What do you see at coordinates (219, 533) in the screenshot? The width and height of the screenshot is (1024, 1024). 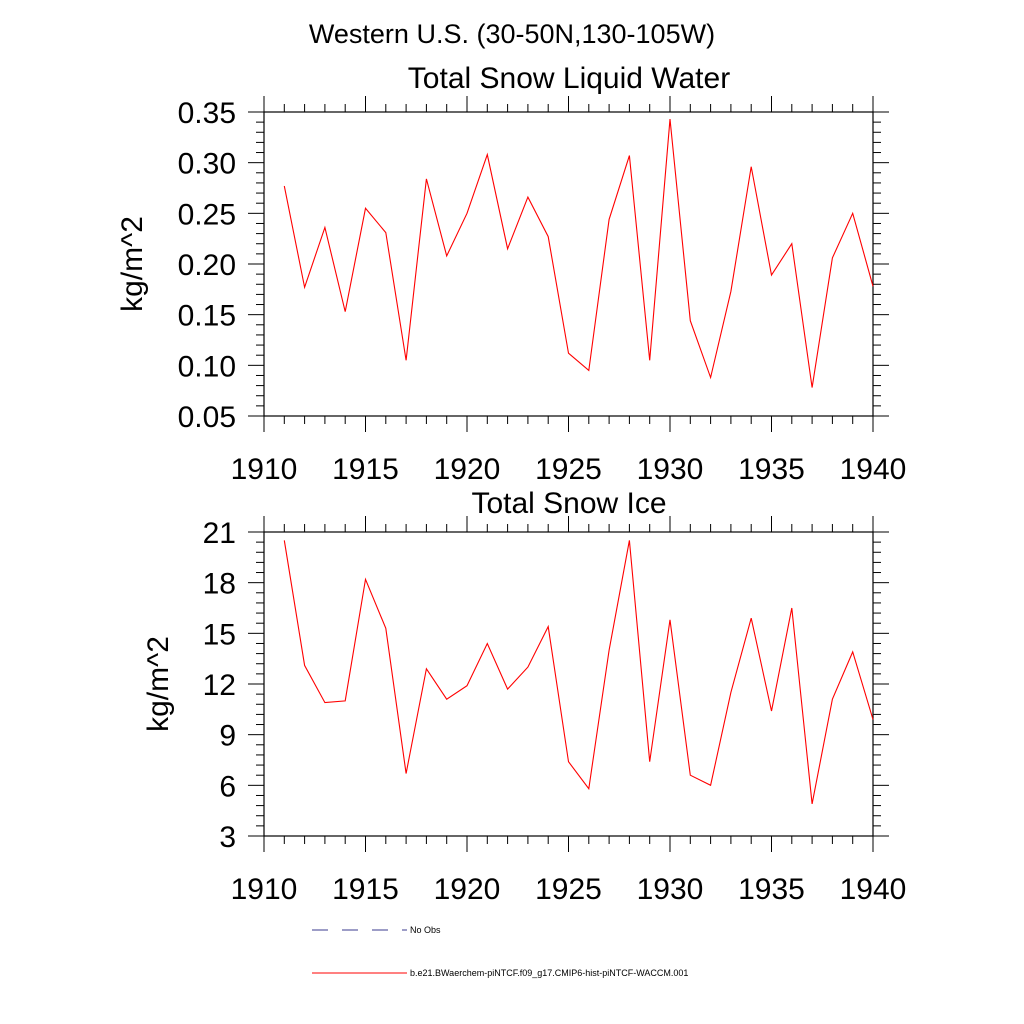 I see `y-tick-label: 21` at bounding box center [219, 533].